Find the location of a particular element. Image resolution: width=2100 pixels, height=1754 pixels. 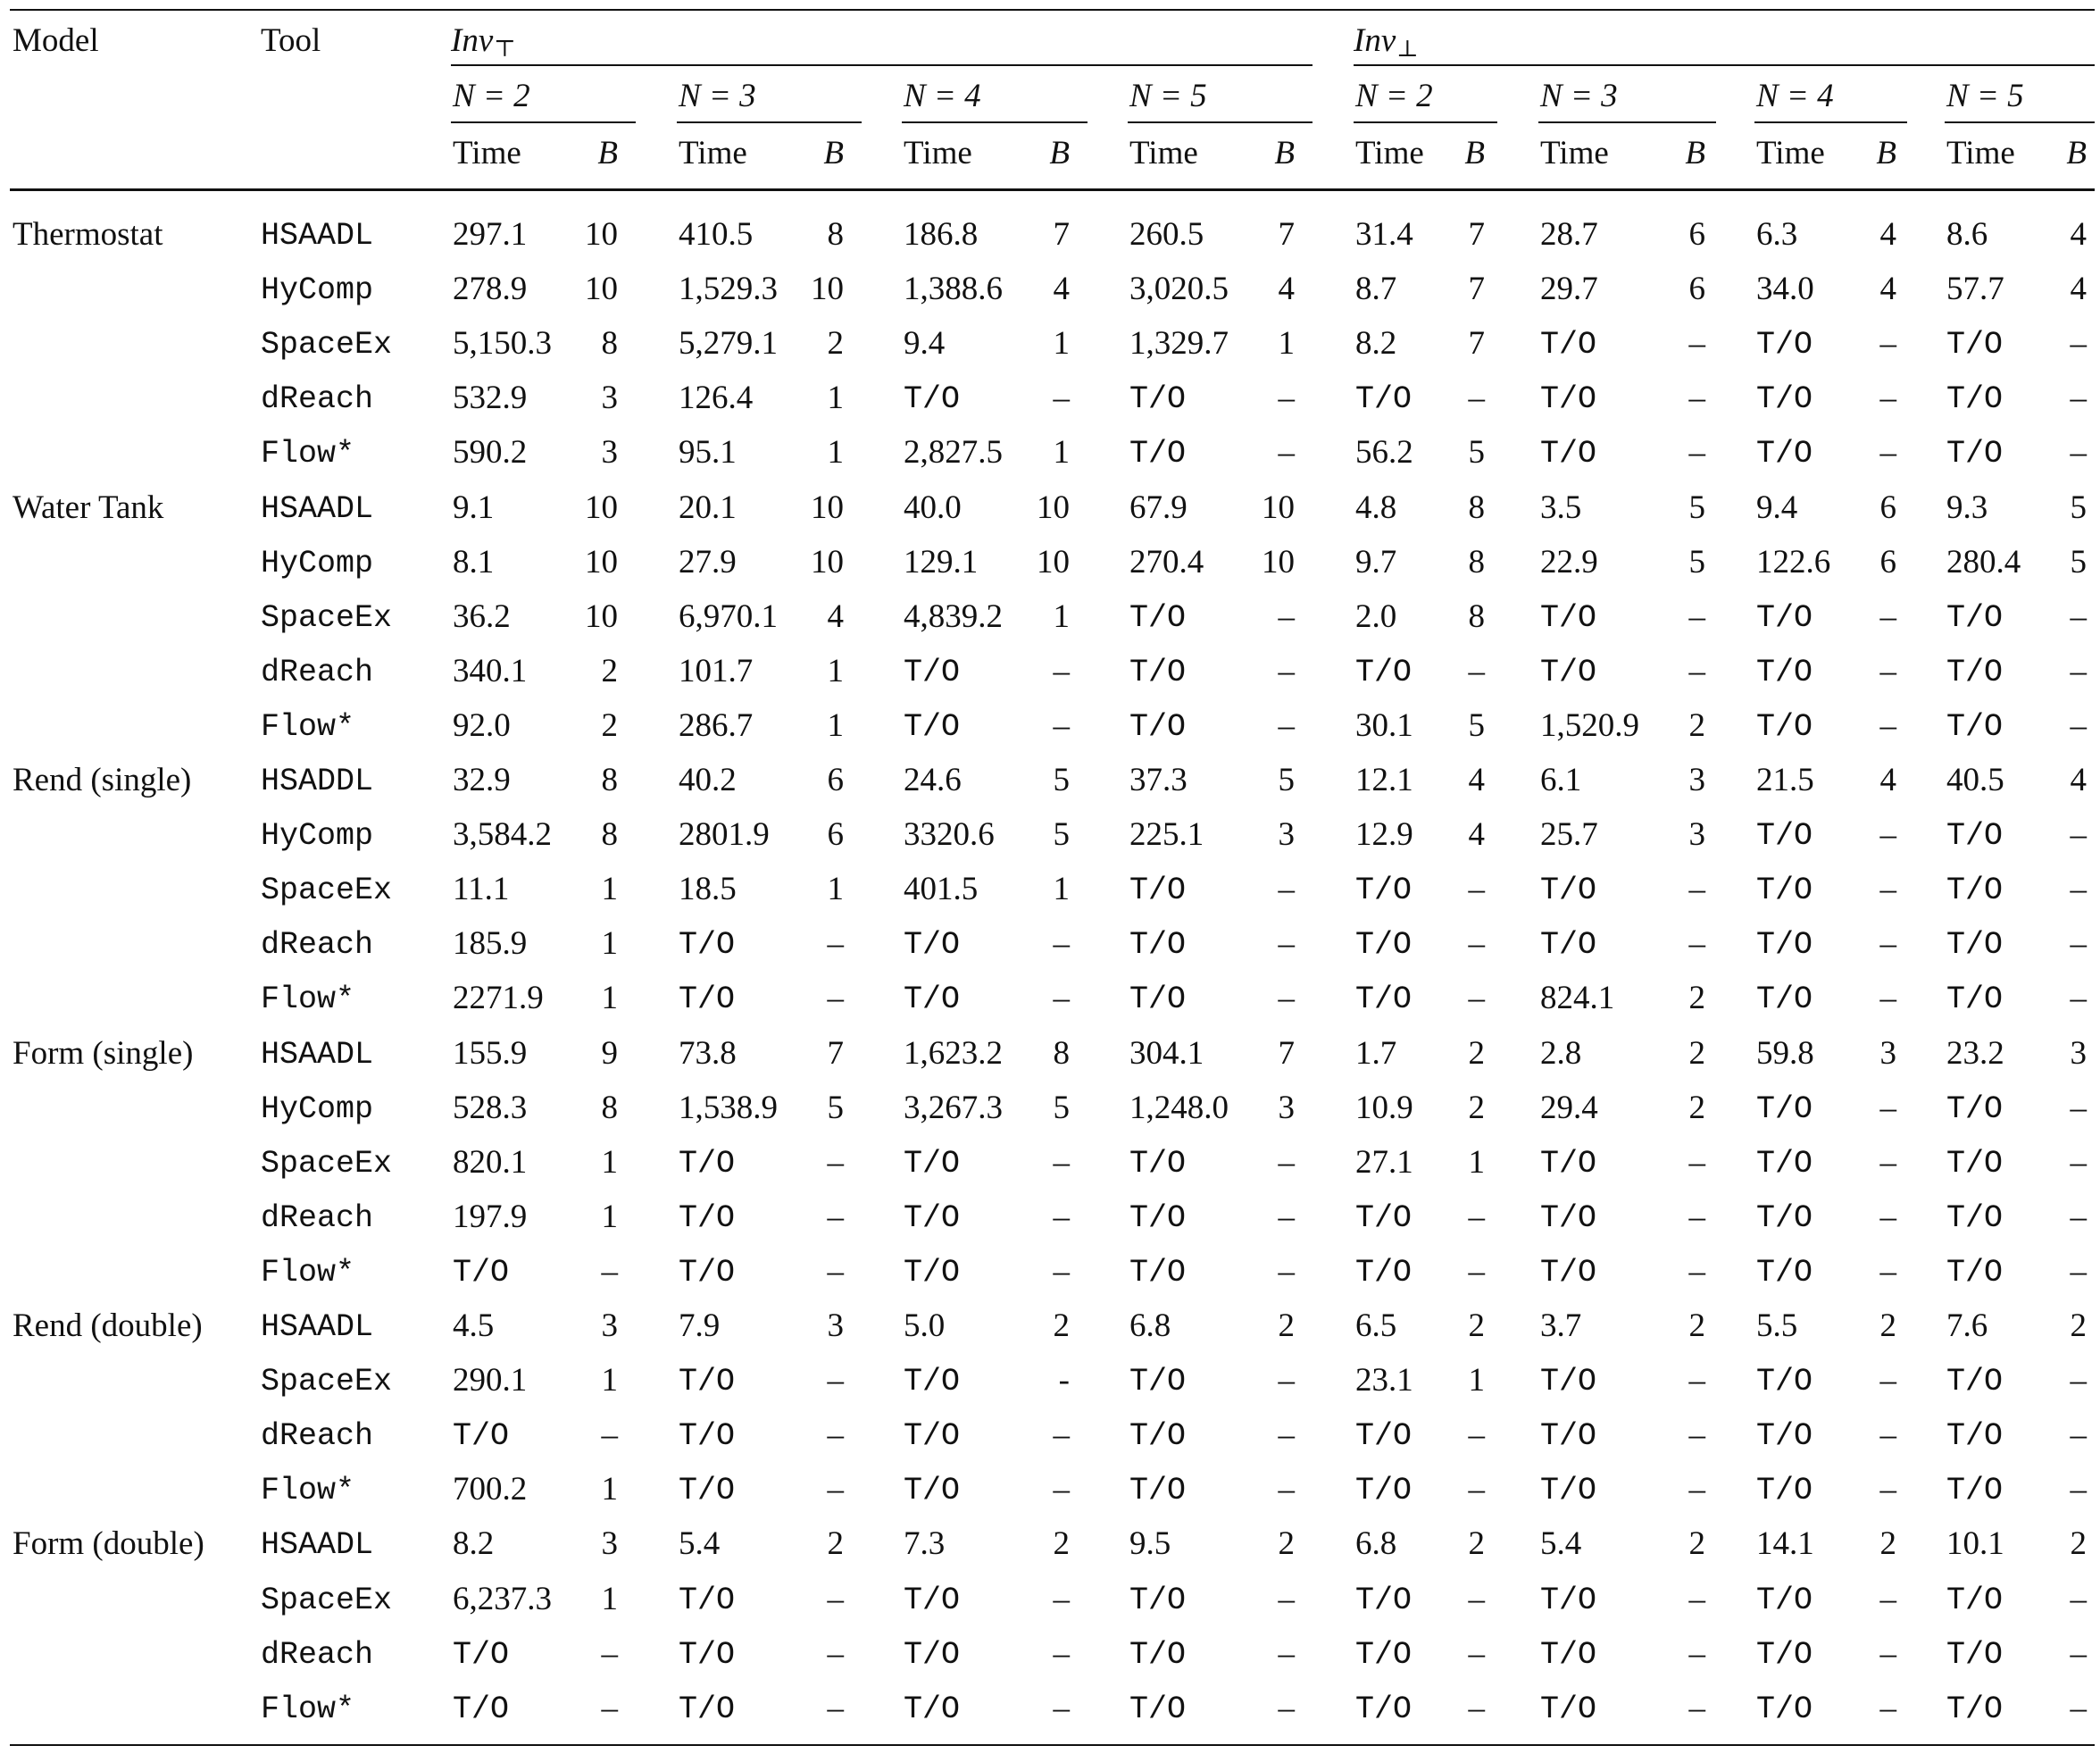

time-value: 9.4 is located at coordinates (1777, 507).